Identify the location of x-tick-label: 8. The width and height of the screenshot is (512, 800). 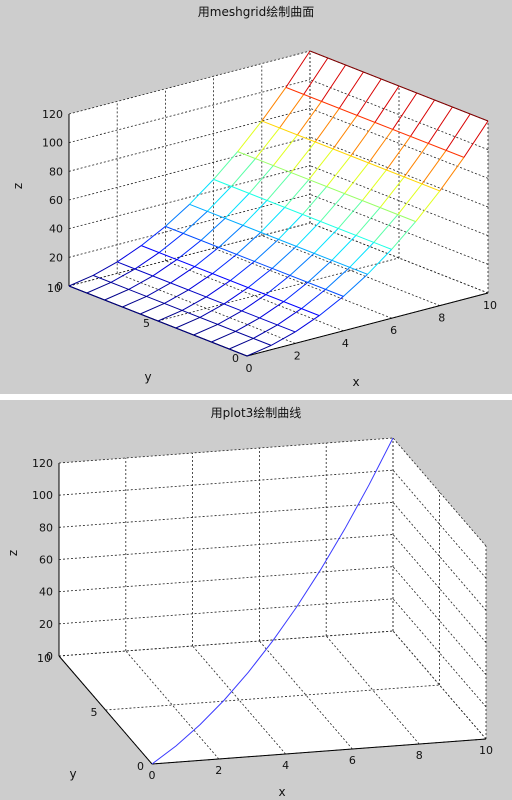
(441, 318).